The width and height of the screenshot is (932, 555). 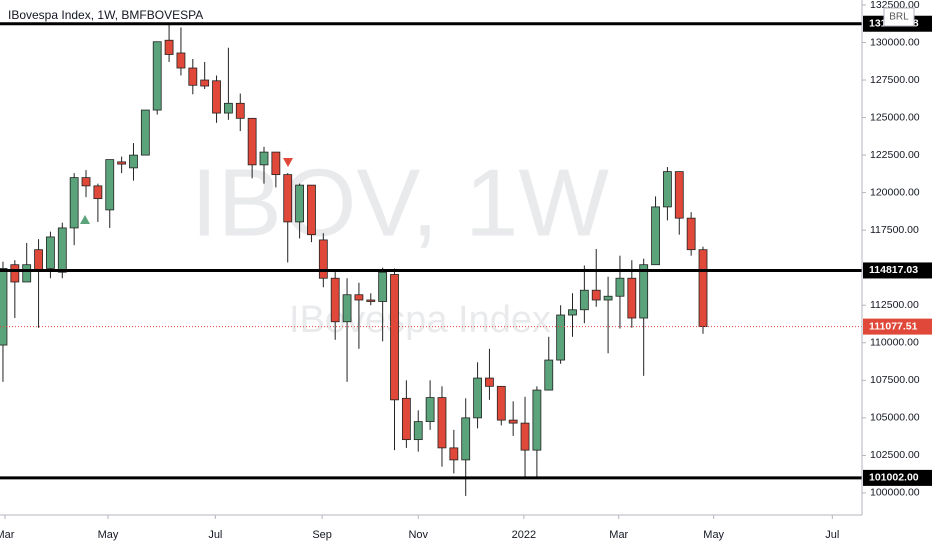 What do you see at coordinates (895, 455) in the screenshot?
I see `y-tick-label: 102500.00` at bounding box center [895, 455].